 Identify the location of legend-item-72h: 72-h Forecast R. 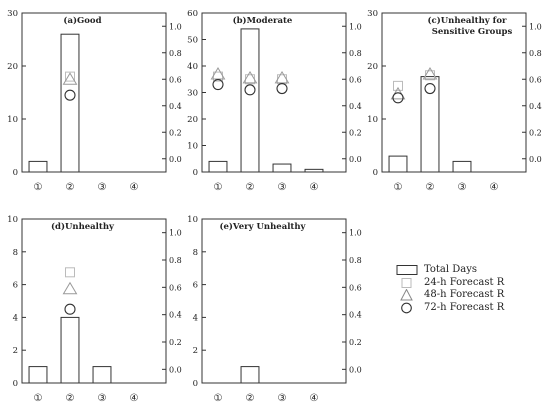
(471, 308).